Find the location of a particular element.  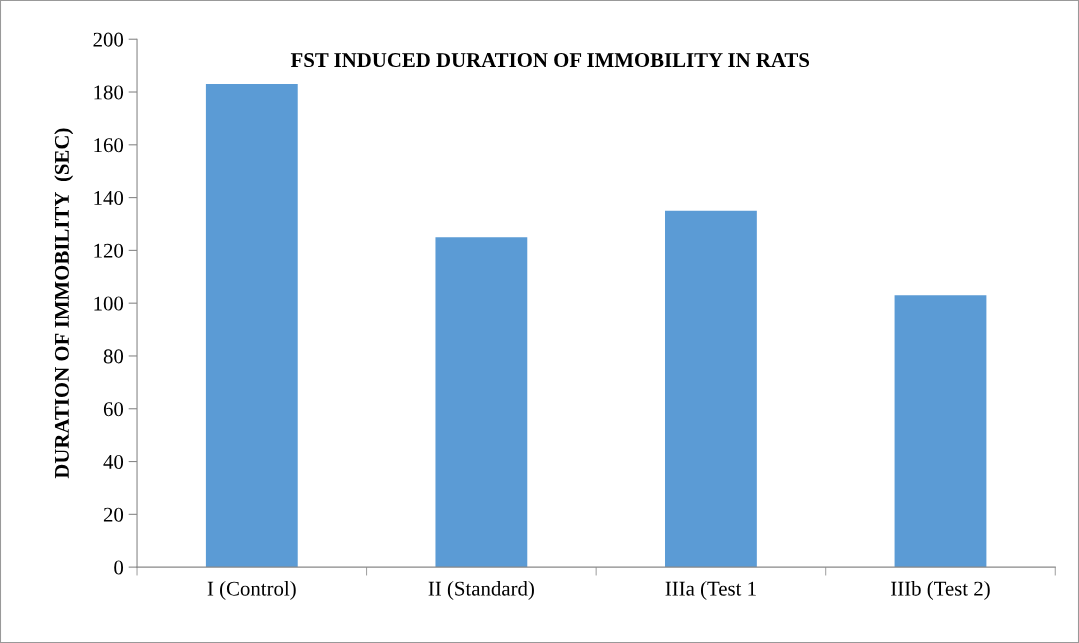

y-tick-label: 0 is located at coordinates (119, 567).